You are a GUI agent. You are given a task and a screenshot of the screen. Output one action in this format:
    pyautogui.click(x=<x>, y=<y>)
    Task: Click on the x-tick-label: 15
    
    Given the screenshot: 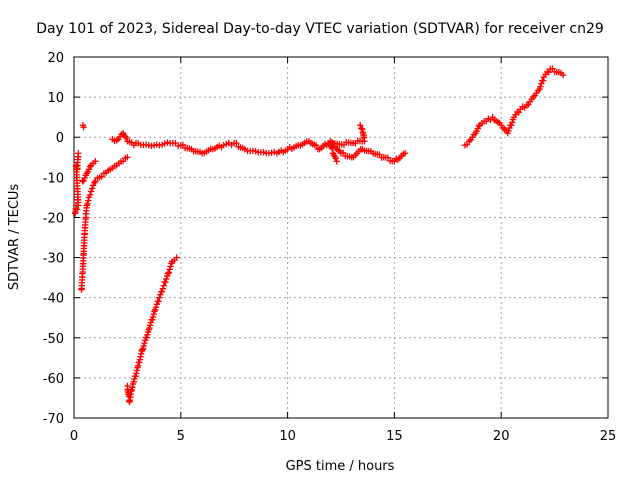 What is the action you would take?
    pyautogui.click(x=394, y=436)
    